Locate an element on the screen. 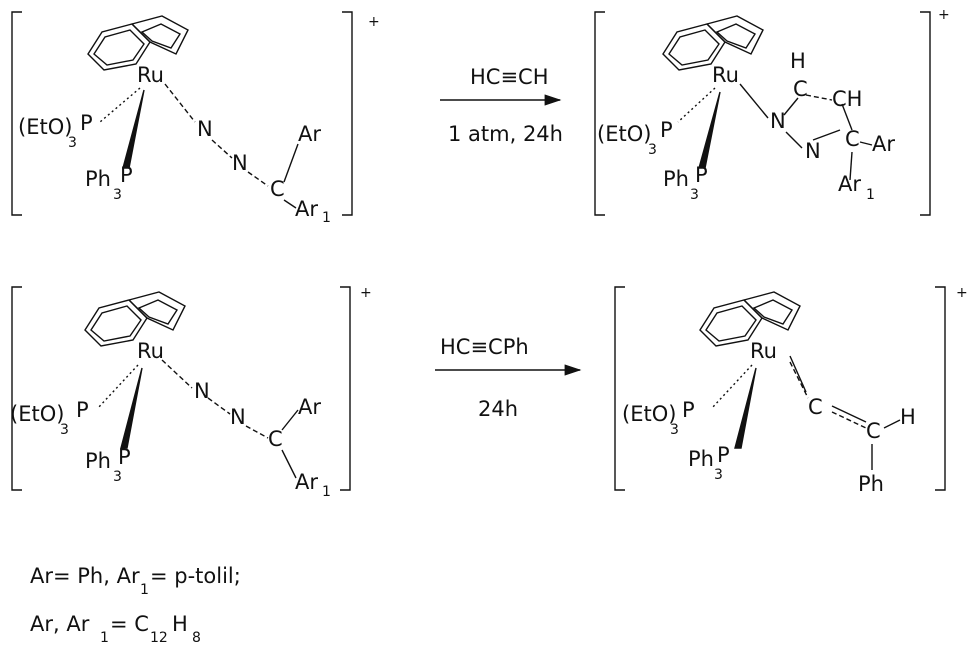  note-text: Ar, Ar is located at coordinates (60, 624).